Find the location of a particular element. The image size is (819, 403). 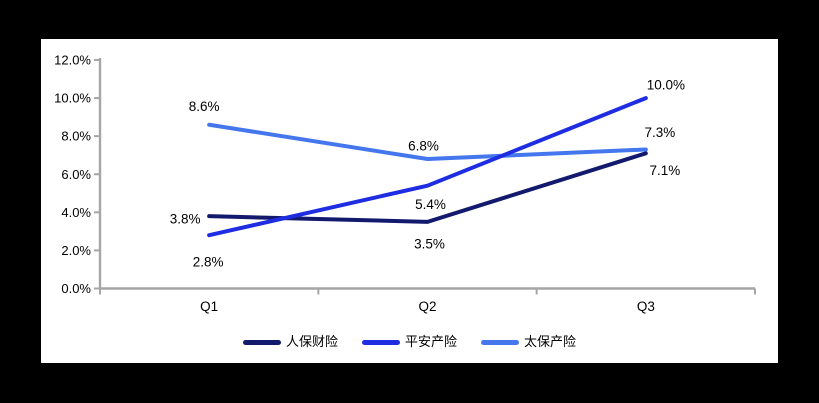

data-label: 10.0% is located at coordinates (666, 85).